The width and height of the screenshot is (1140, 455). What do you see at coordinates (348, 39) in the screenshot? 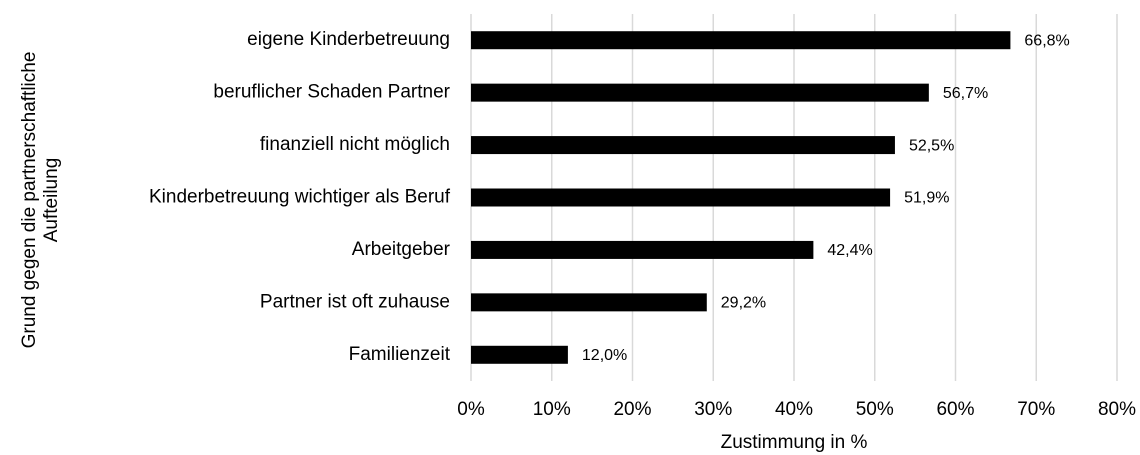
I see `y-tick-label: eigene Kinderbetreuung` at bounding box center [348, 39].